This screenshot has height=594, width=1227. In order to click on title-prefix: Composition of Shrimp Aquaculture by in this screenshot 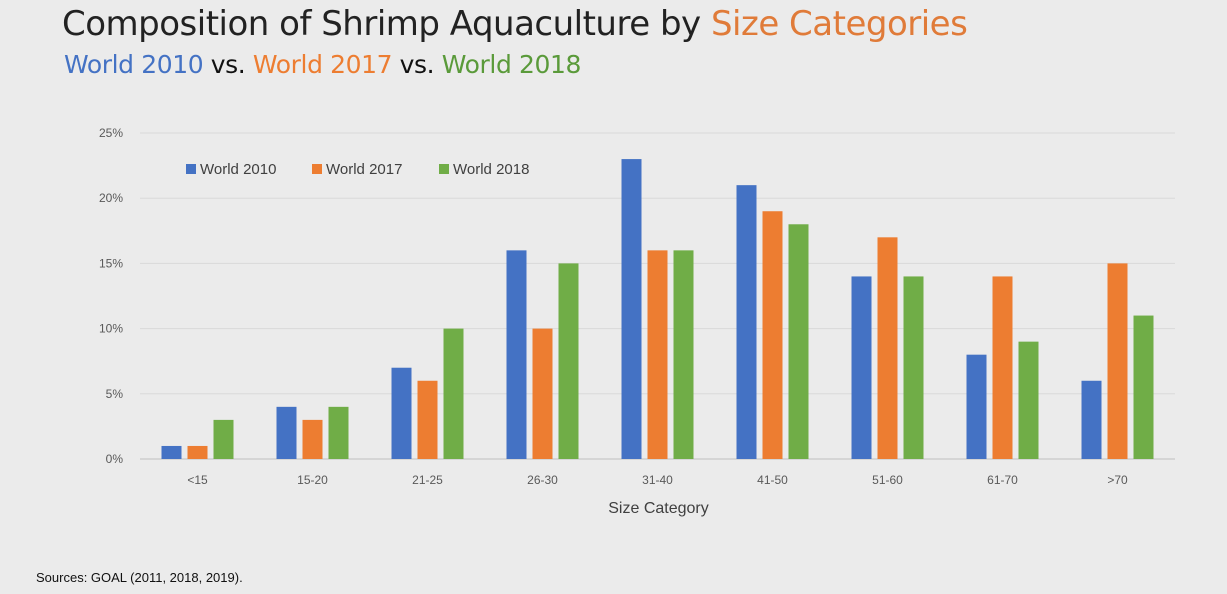, I will do `click(386, 24)`.